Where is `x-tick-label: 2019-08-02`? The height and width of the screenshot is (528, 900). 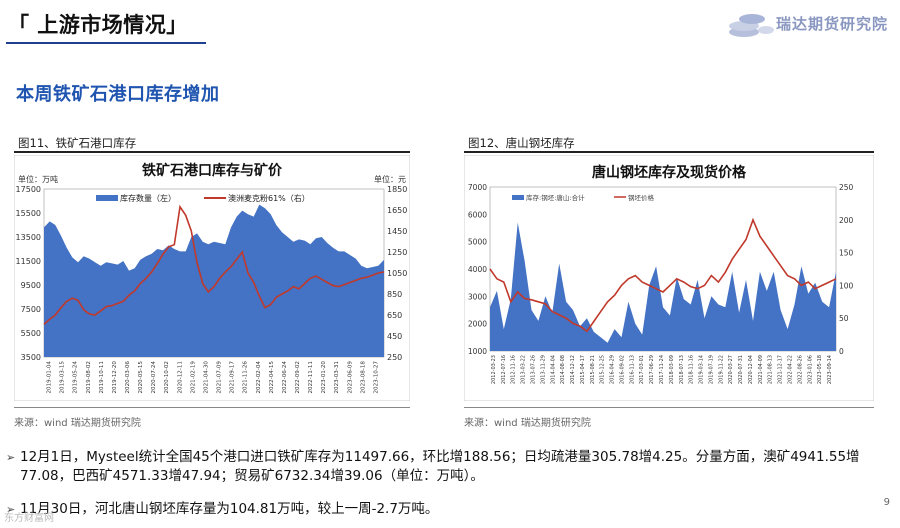
x-tick-label: 2019-08-02 is located at coordinates (89, 377).